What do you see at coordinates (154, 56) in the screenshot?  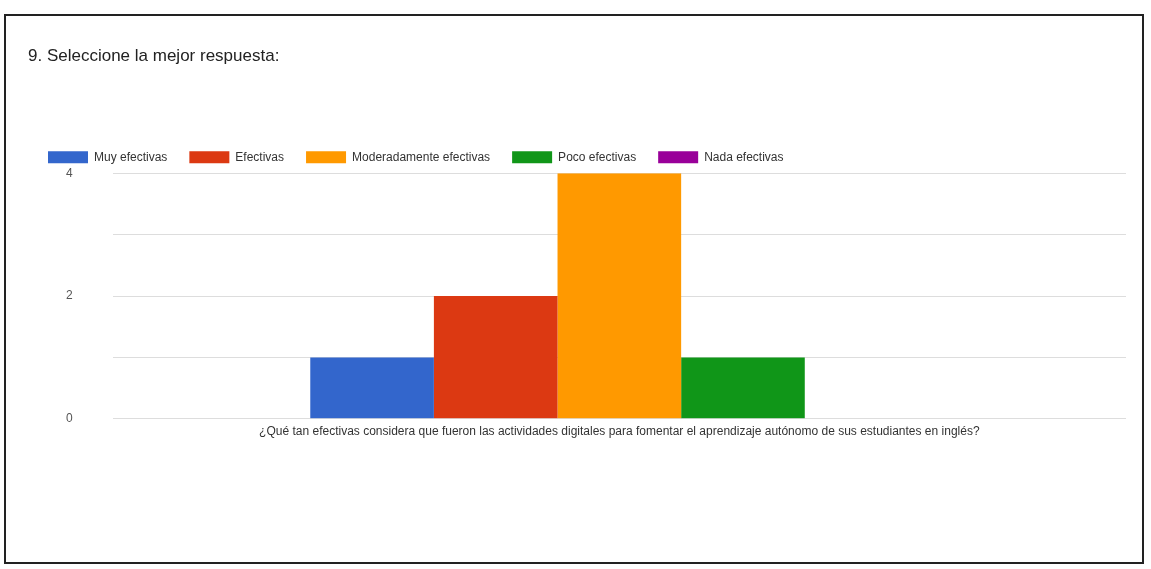 I see `chart-title: 9. Seleccione la mejor respuesta:` at bounding box center [154, 56].